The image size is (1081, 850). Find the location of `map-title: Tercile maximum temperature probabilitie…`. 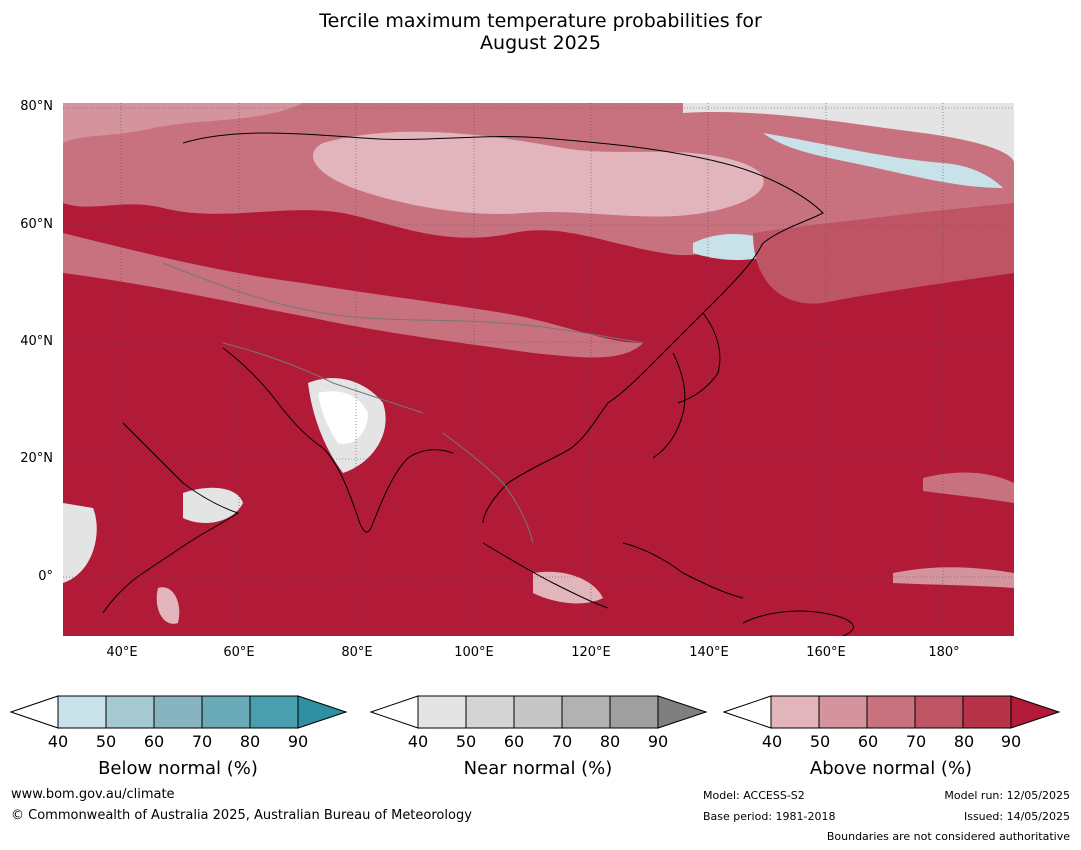

map-title: Tercile maximum temperature probabilitie… is located at coordinates (540, 32).